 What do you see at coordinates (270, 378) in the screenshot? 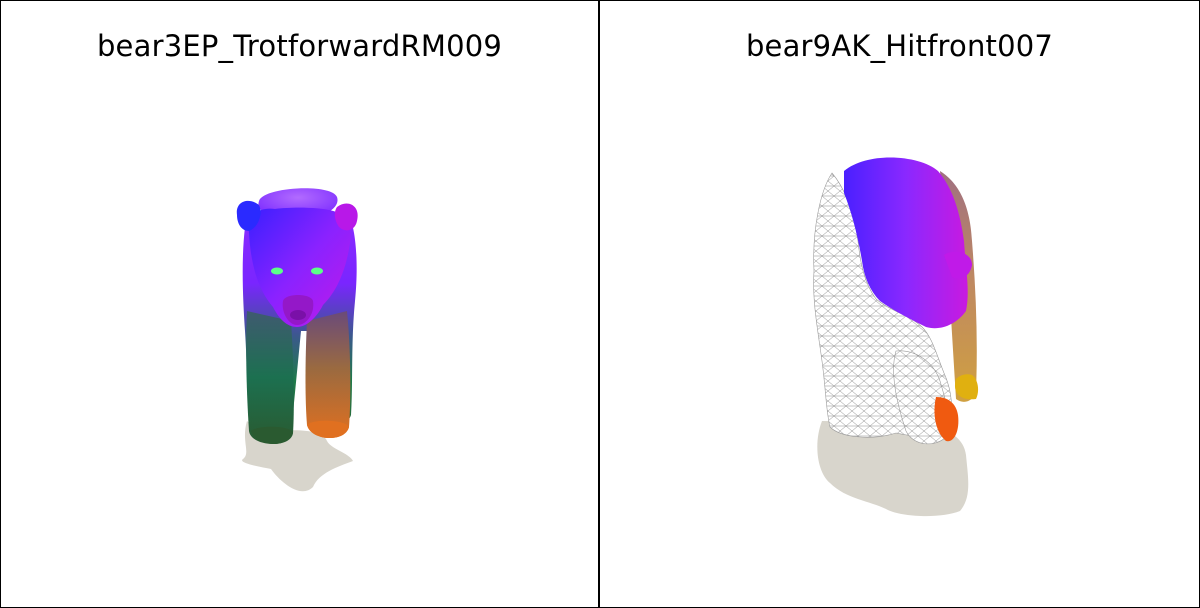
I see `left-bear-front-leg-left` at bounding box center [270, 378].